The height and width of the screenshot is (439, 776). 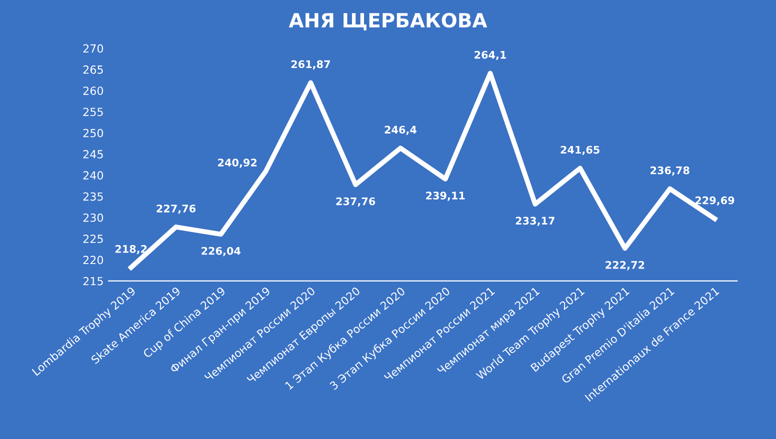 I want to click on data-label: 226,04, so click(x=221, y=251).